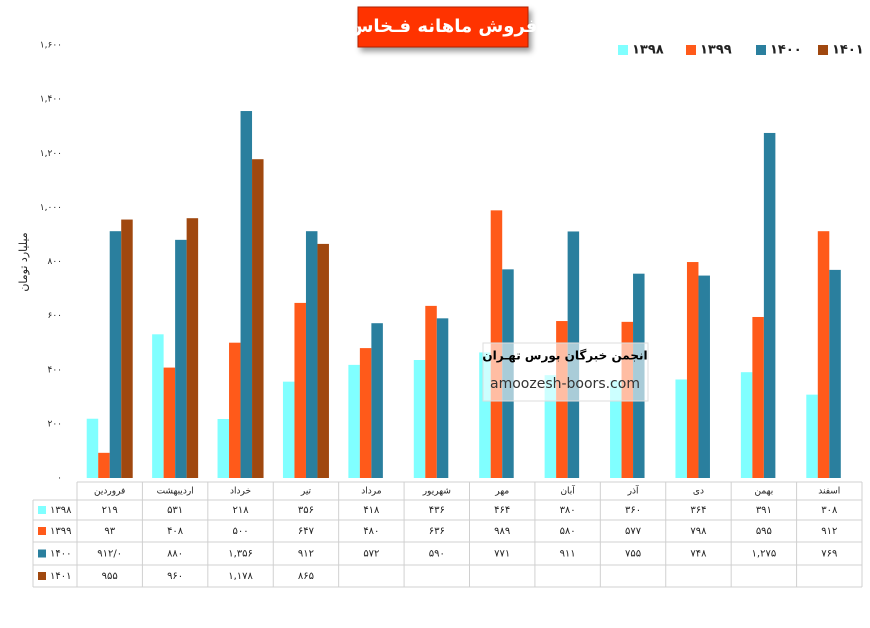  I want to click on table-value: ۴۶۴, so click(502, 510).